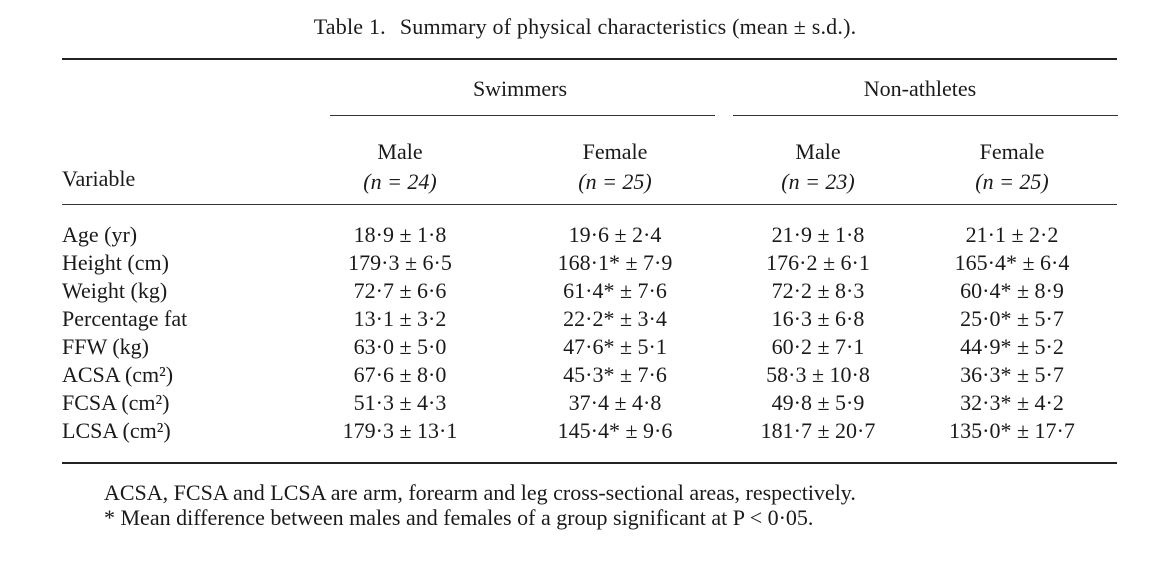 The width and height of the screenshot is (1170, 564). Describe the element at coordinates (925, 115) in the screenshot. I see `group-rule-non-athletes` at that location.